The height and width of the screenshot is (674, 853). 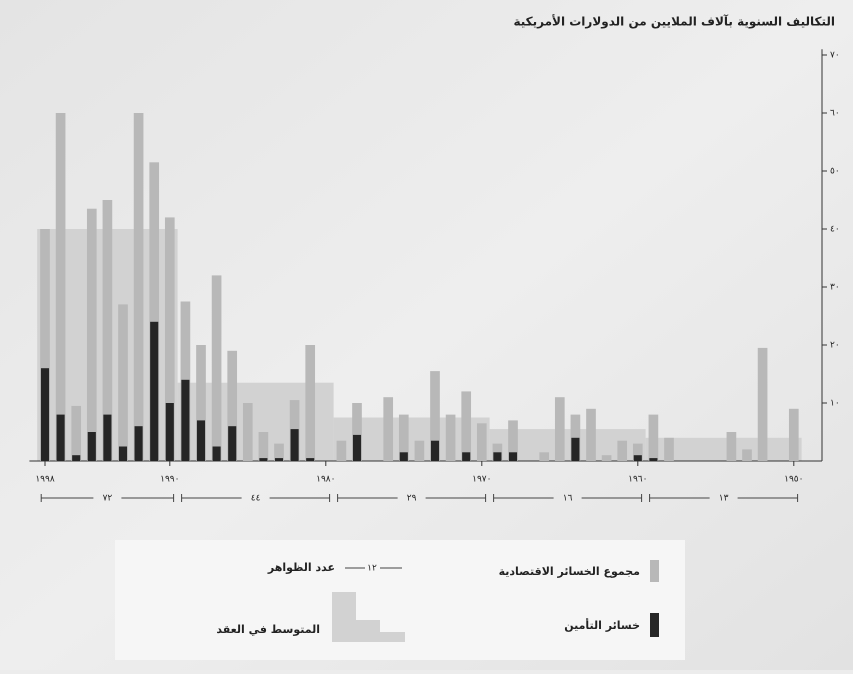 What do you see at coordinates (835, 288) in the screenshot?
I see `y-tick-label: ٣٠` at bounding box center [835, 288].